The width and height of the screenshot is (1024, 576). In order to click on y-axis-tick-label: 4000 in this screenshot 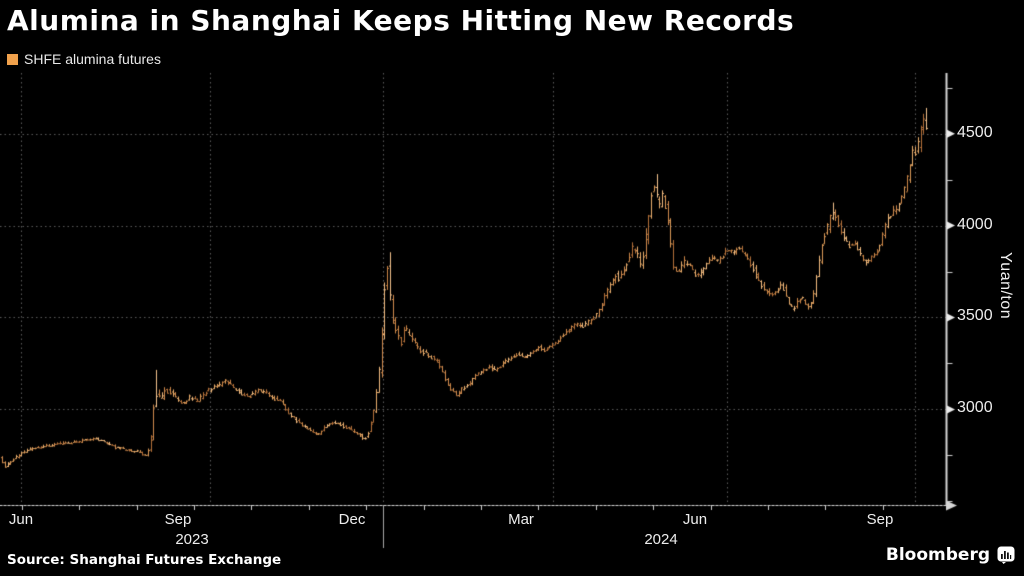, I will do `click(975, 224)`.